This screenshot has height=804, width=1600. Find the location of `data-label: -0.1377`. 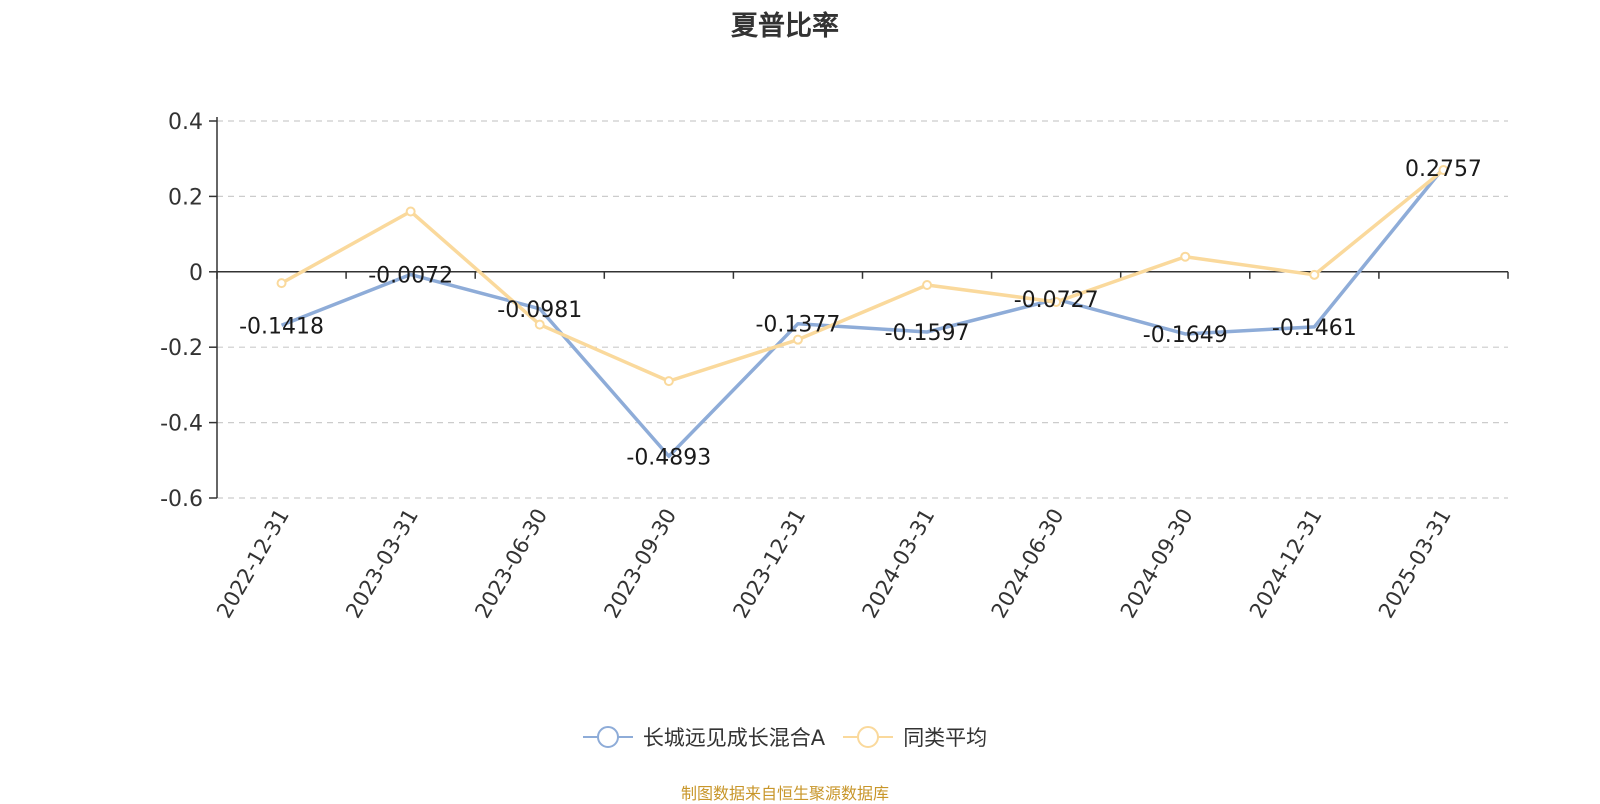

data-label: -0.1377 is located at coordinates (797, 325).